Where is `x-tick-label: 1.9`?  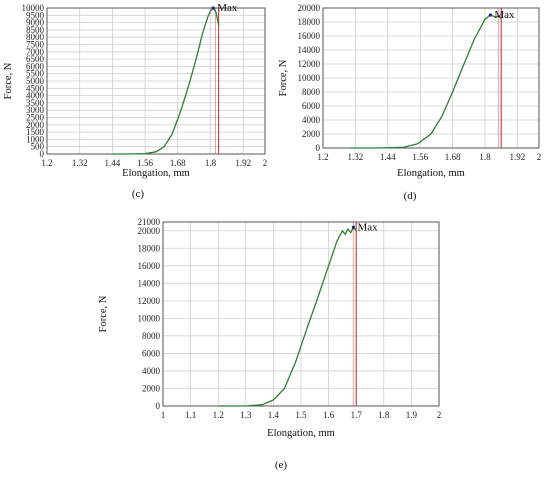
x-tick-label: 1.9 is located at coordinates (412, 415).